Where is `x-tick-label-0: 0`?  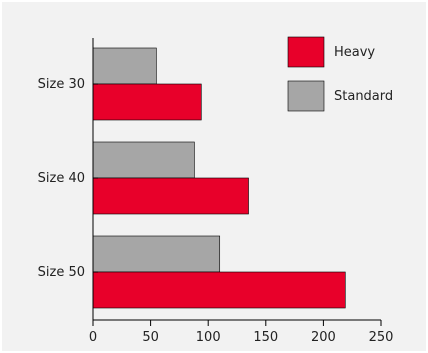 x-tick-label-0: 0 is located at coordinates (93, 337).